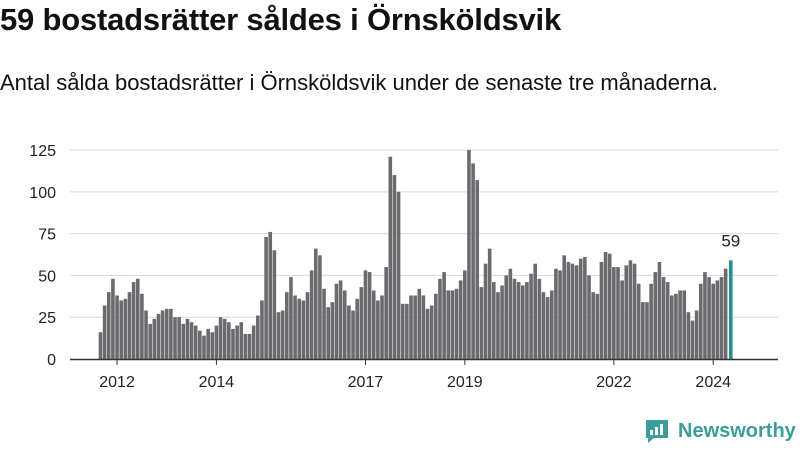 The width and height of the screenshot is (800, 450). Describe the element at coordinates (713, 382) in the screenshot. I see `x-tick-label: 2024` at that location.